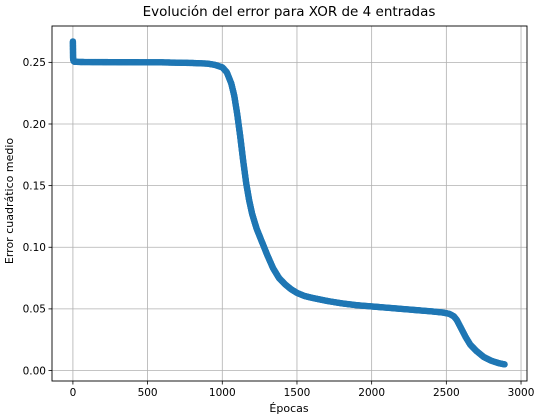 The height and width of the screenshot is (417, 541). Describe the element at coordinates (34, 248) in the screenshot. I see `y-tick-label: 0.10` at that location.